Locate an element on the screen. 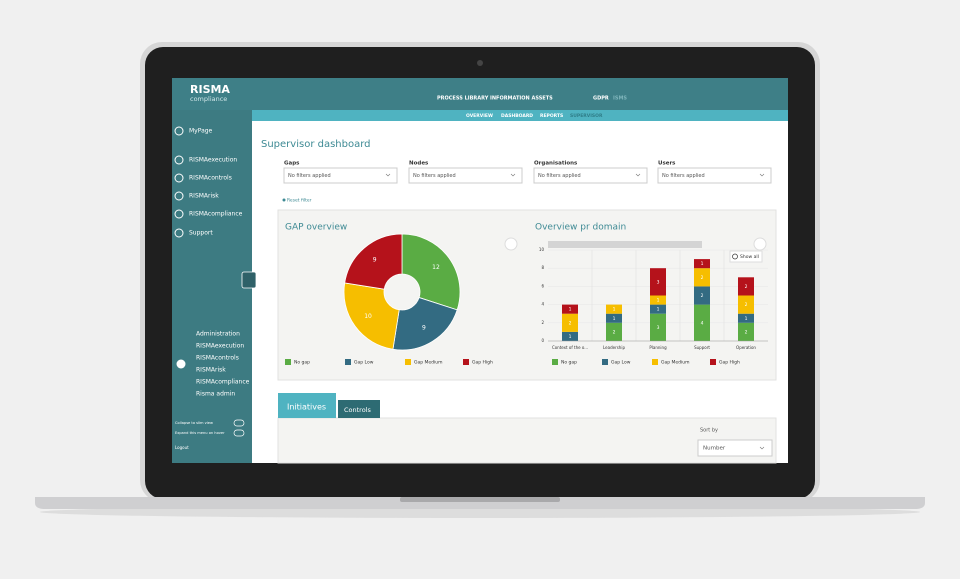  subnav-item: DASHBOARD is located at coordinates (517, 116).